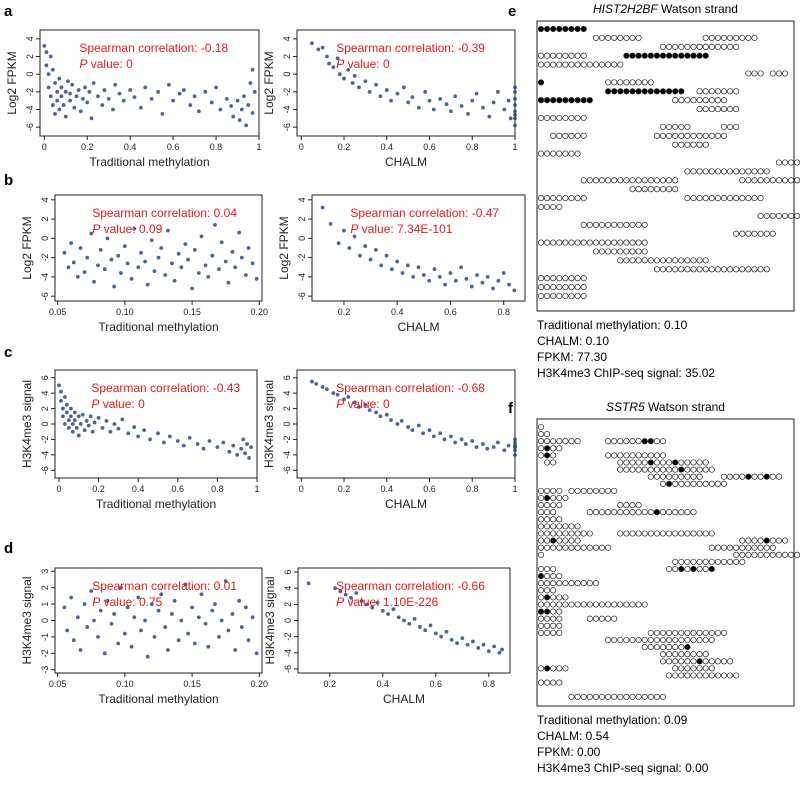  Describe the element at coordinates (45, 670) in the screenshot. I see `y-tick-label: -3` at that location.